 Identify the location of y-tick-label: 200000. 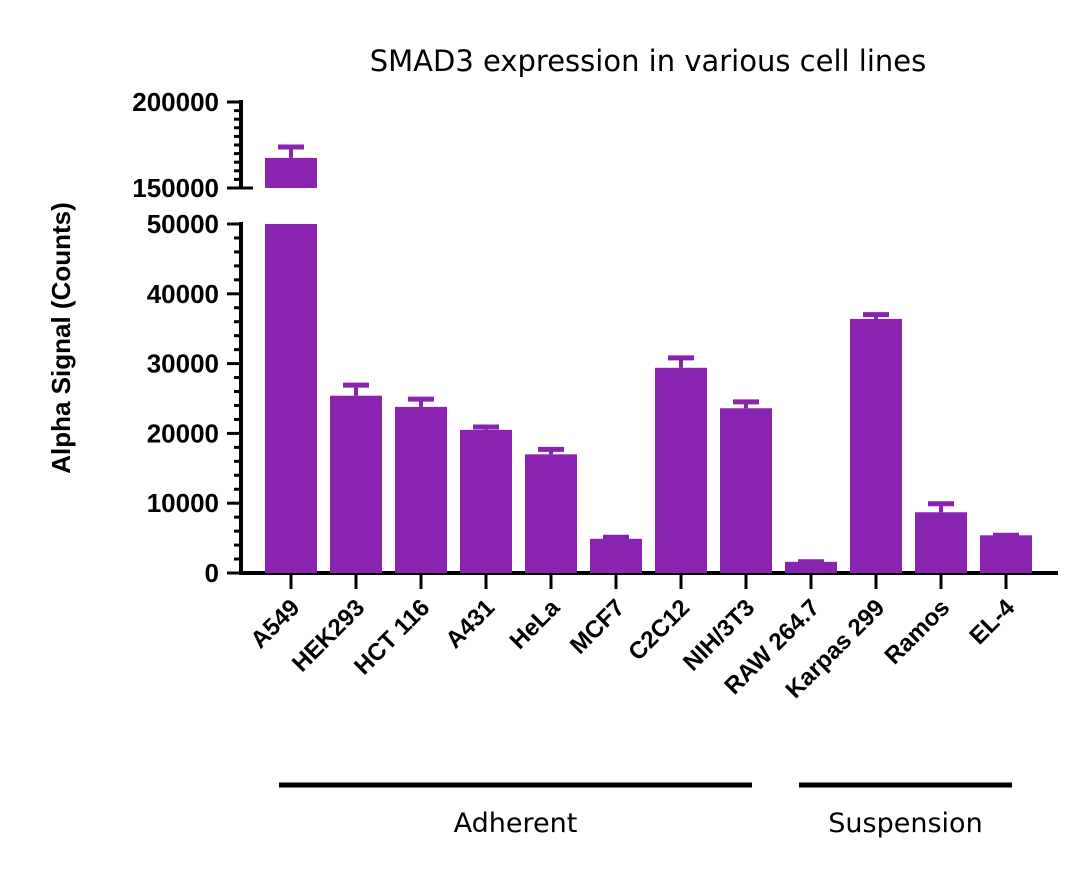
(175, 102).